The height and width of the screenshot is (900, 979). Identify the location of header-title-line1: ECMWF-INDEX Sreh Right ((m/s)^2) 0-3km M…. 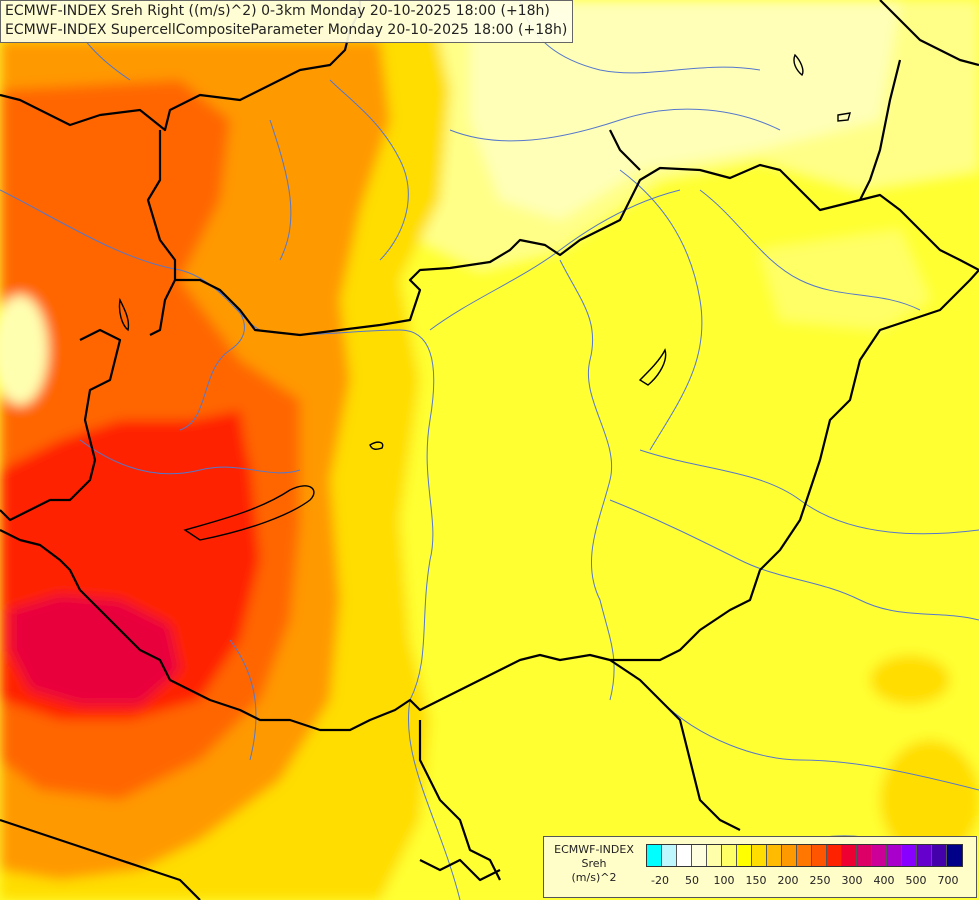
(277, 11).